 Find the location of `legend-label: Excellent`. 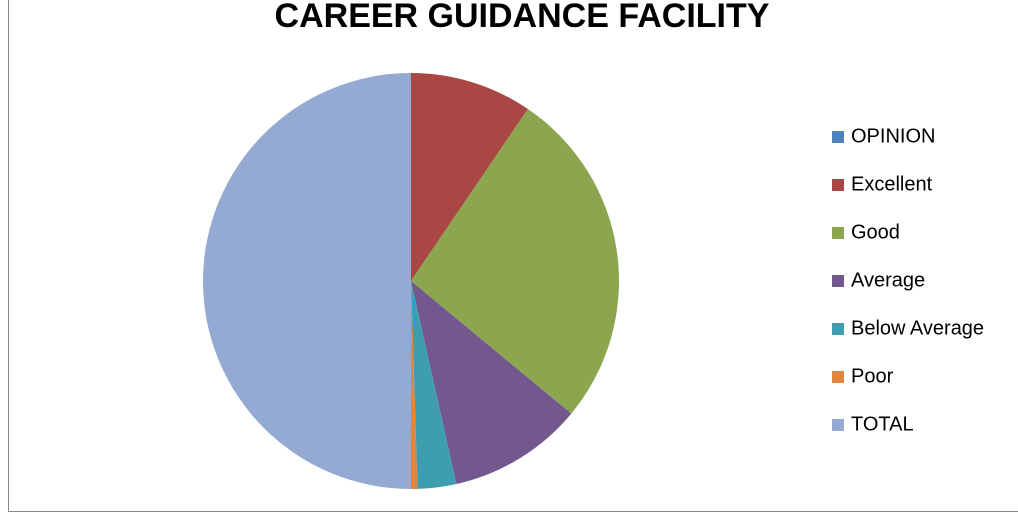

legend-label: Excellent is located at coordinates (892, 184).